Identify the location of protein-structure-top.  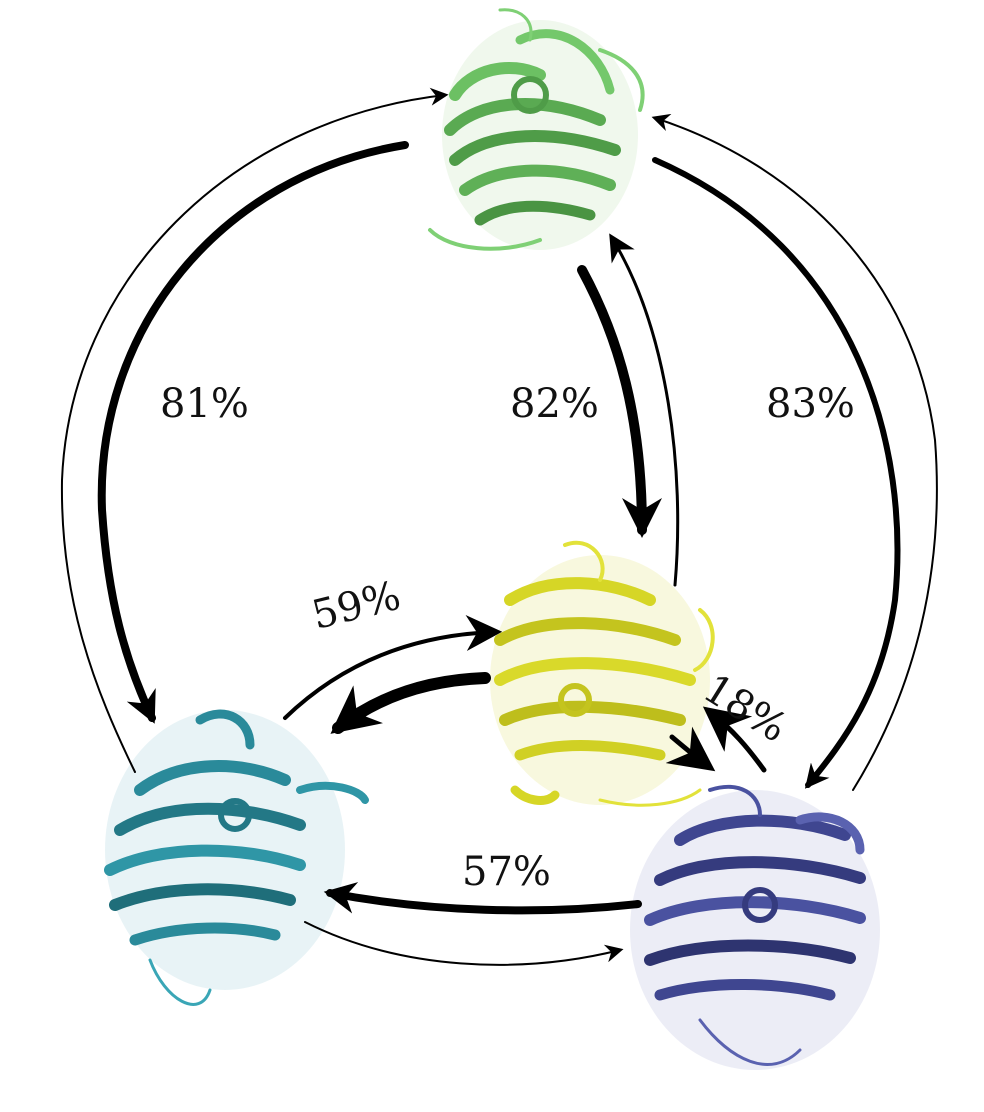
(536, 129).